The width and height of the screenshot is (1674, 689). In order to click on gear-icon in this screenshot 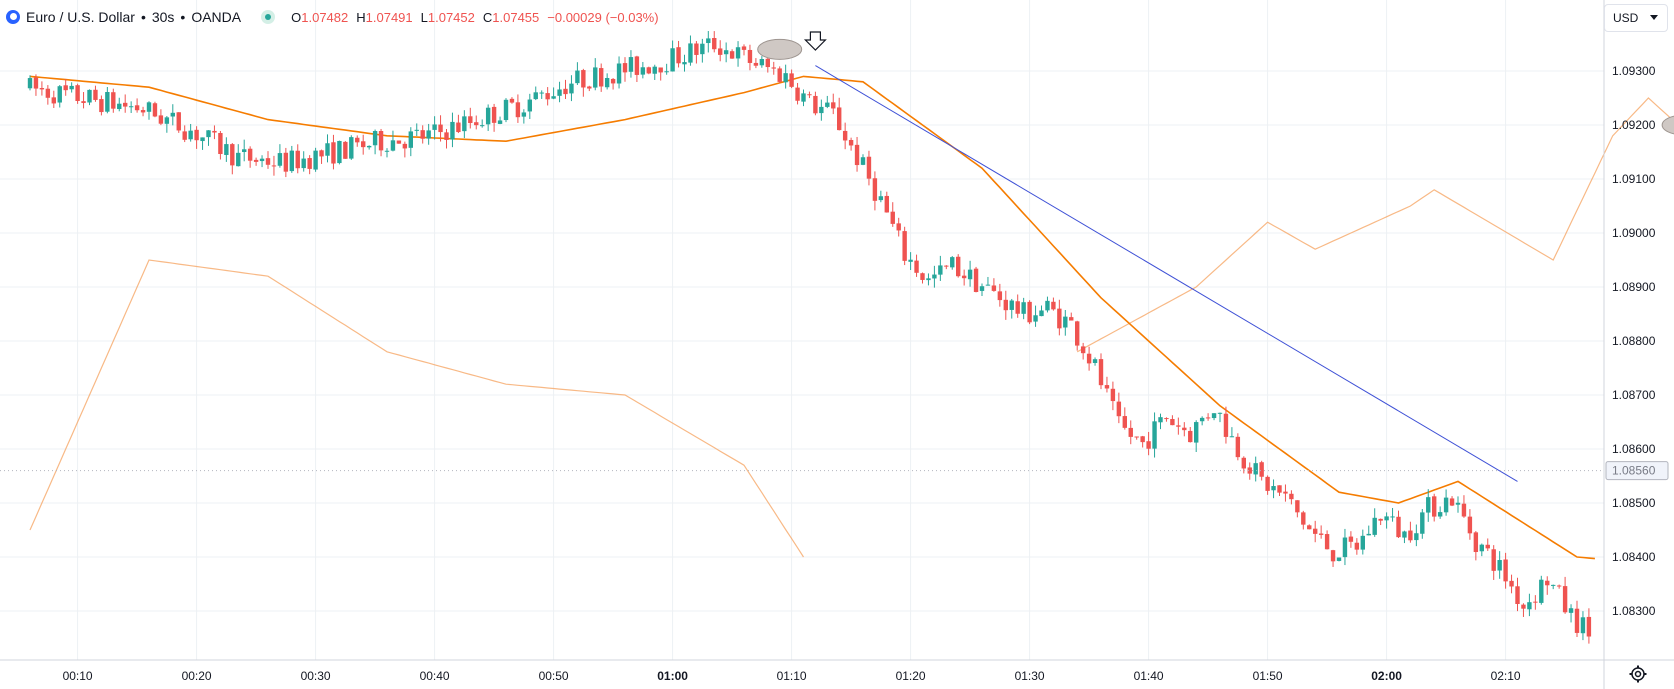, I will do `click(1638, 674)`.